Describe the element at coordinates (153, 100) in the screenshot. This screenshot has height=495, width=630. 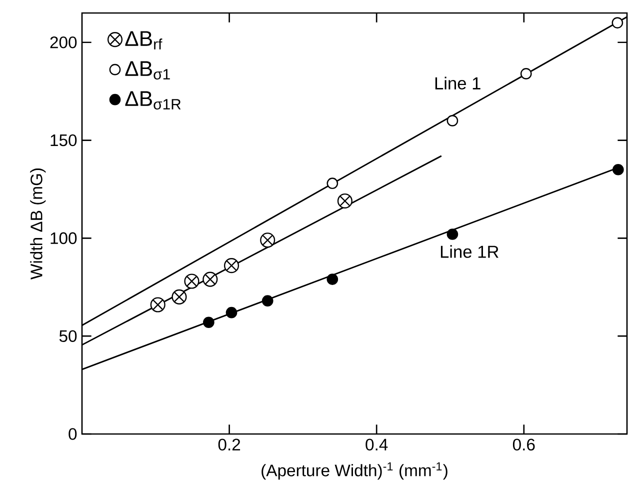
I see `legend-label: ΔB$_{σ1R}$` at that location.